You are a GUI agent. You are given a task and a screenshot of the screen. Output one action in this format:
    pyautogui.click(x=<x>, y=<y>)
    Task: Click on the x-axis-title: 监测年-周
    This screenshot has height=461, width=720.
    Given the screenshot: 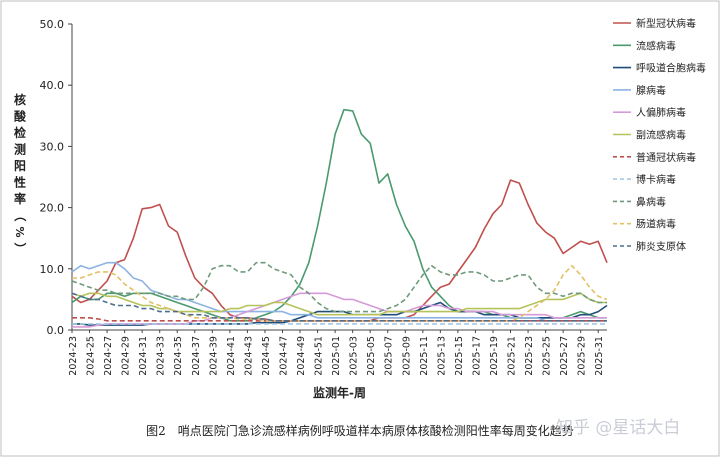 What is the action you would take?
    pyautogui.click(x=339, y=392)
    